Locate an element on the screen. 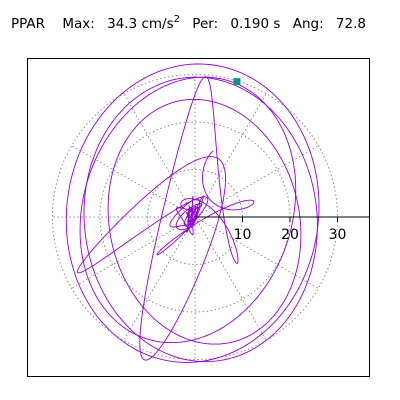 This screenshot has width=400, height=400. peak-marker is located at coordinates (237, 82).